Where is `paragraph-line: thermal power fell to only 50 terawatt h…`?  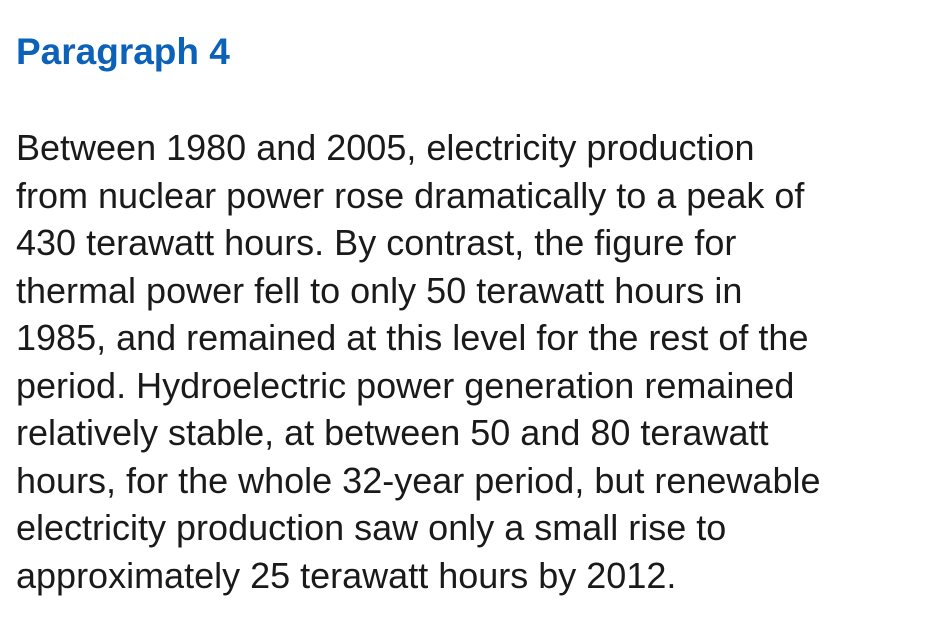
paragraph-line: thermal power fell to only 50 terawatt h… is located at coordinates (379, 290).